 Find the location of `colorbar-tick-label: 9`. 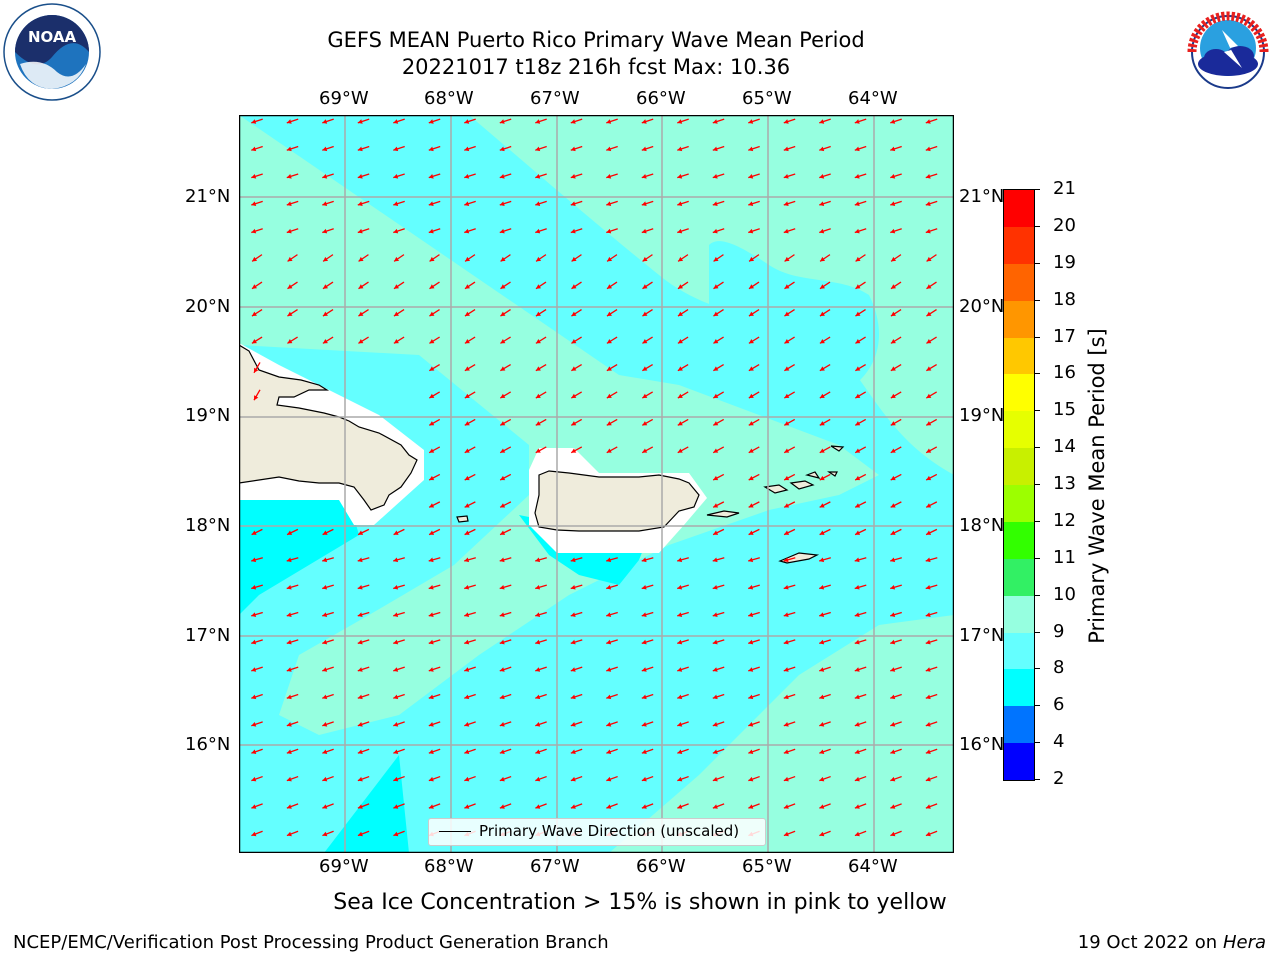

colorbar-tick-label: 9 is located at coordinates (1059, 631).